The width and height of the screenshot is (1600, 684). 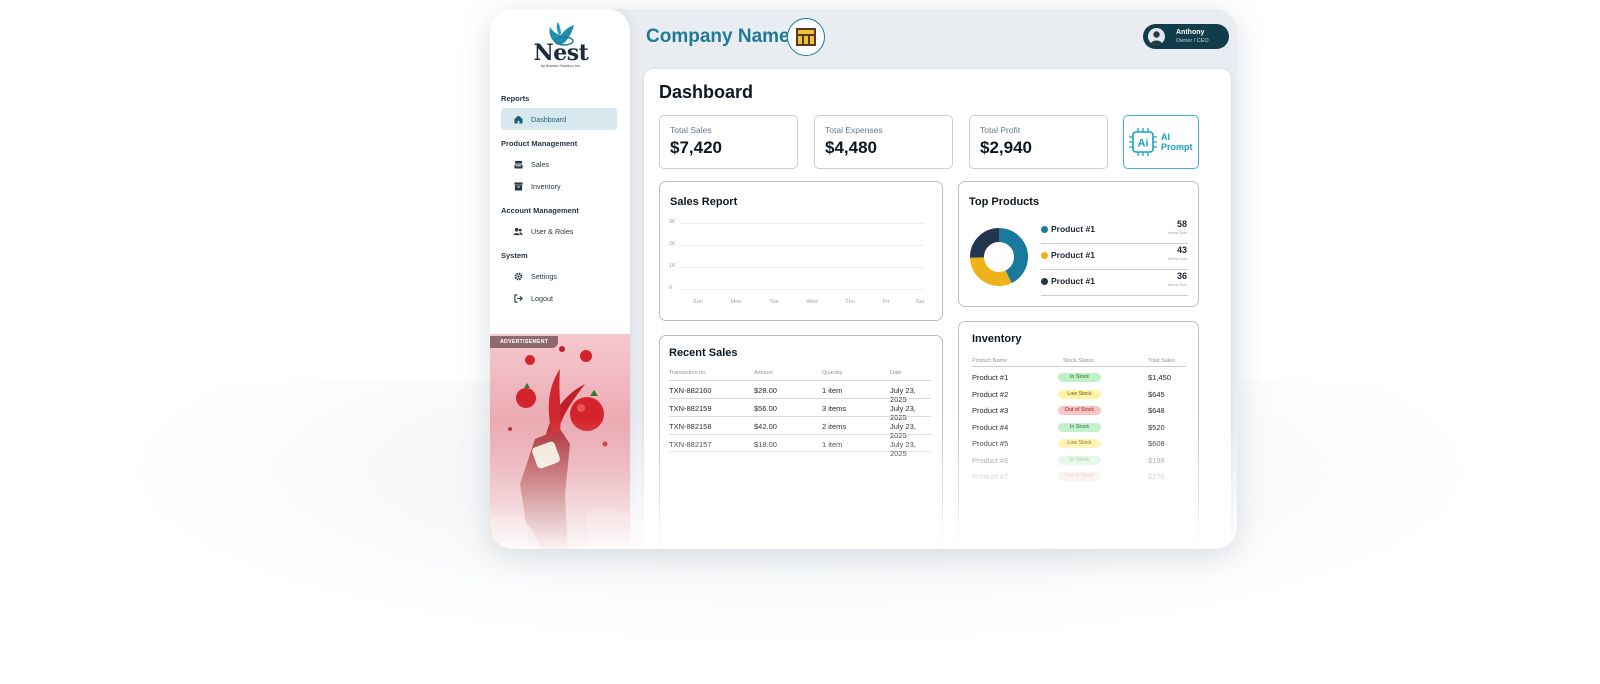 I want to click on ai-chip-text: Ai, so click(x=1143, y=144).